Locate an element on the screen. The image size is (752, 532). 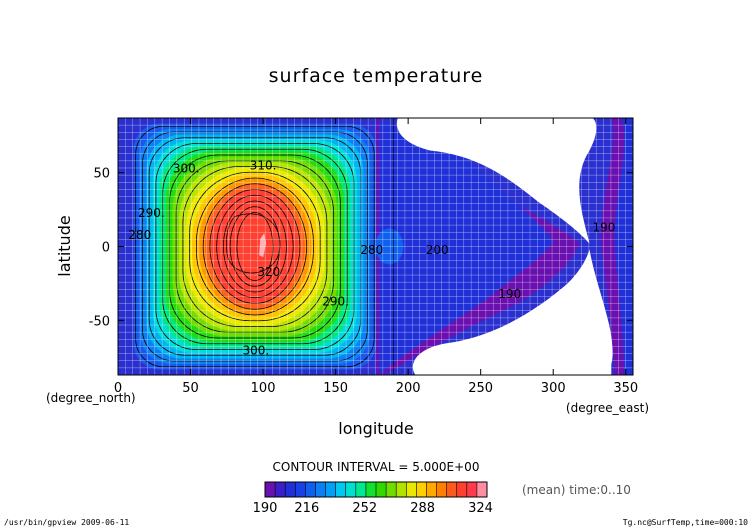
cold-gap-south is located at coordinates (512, 312).